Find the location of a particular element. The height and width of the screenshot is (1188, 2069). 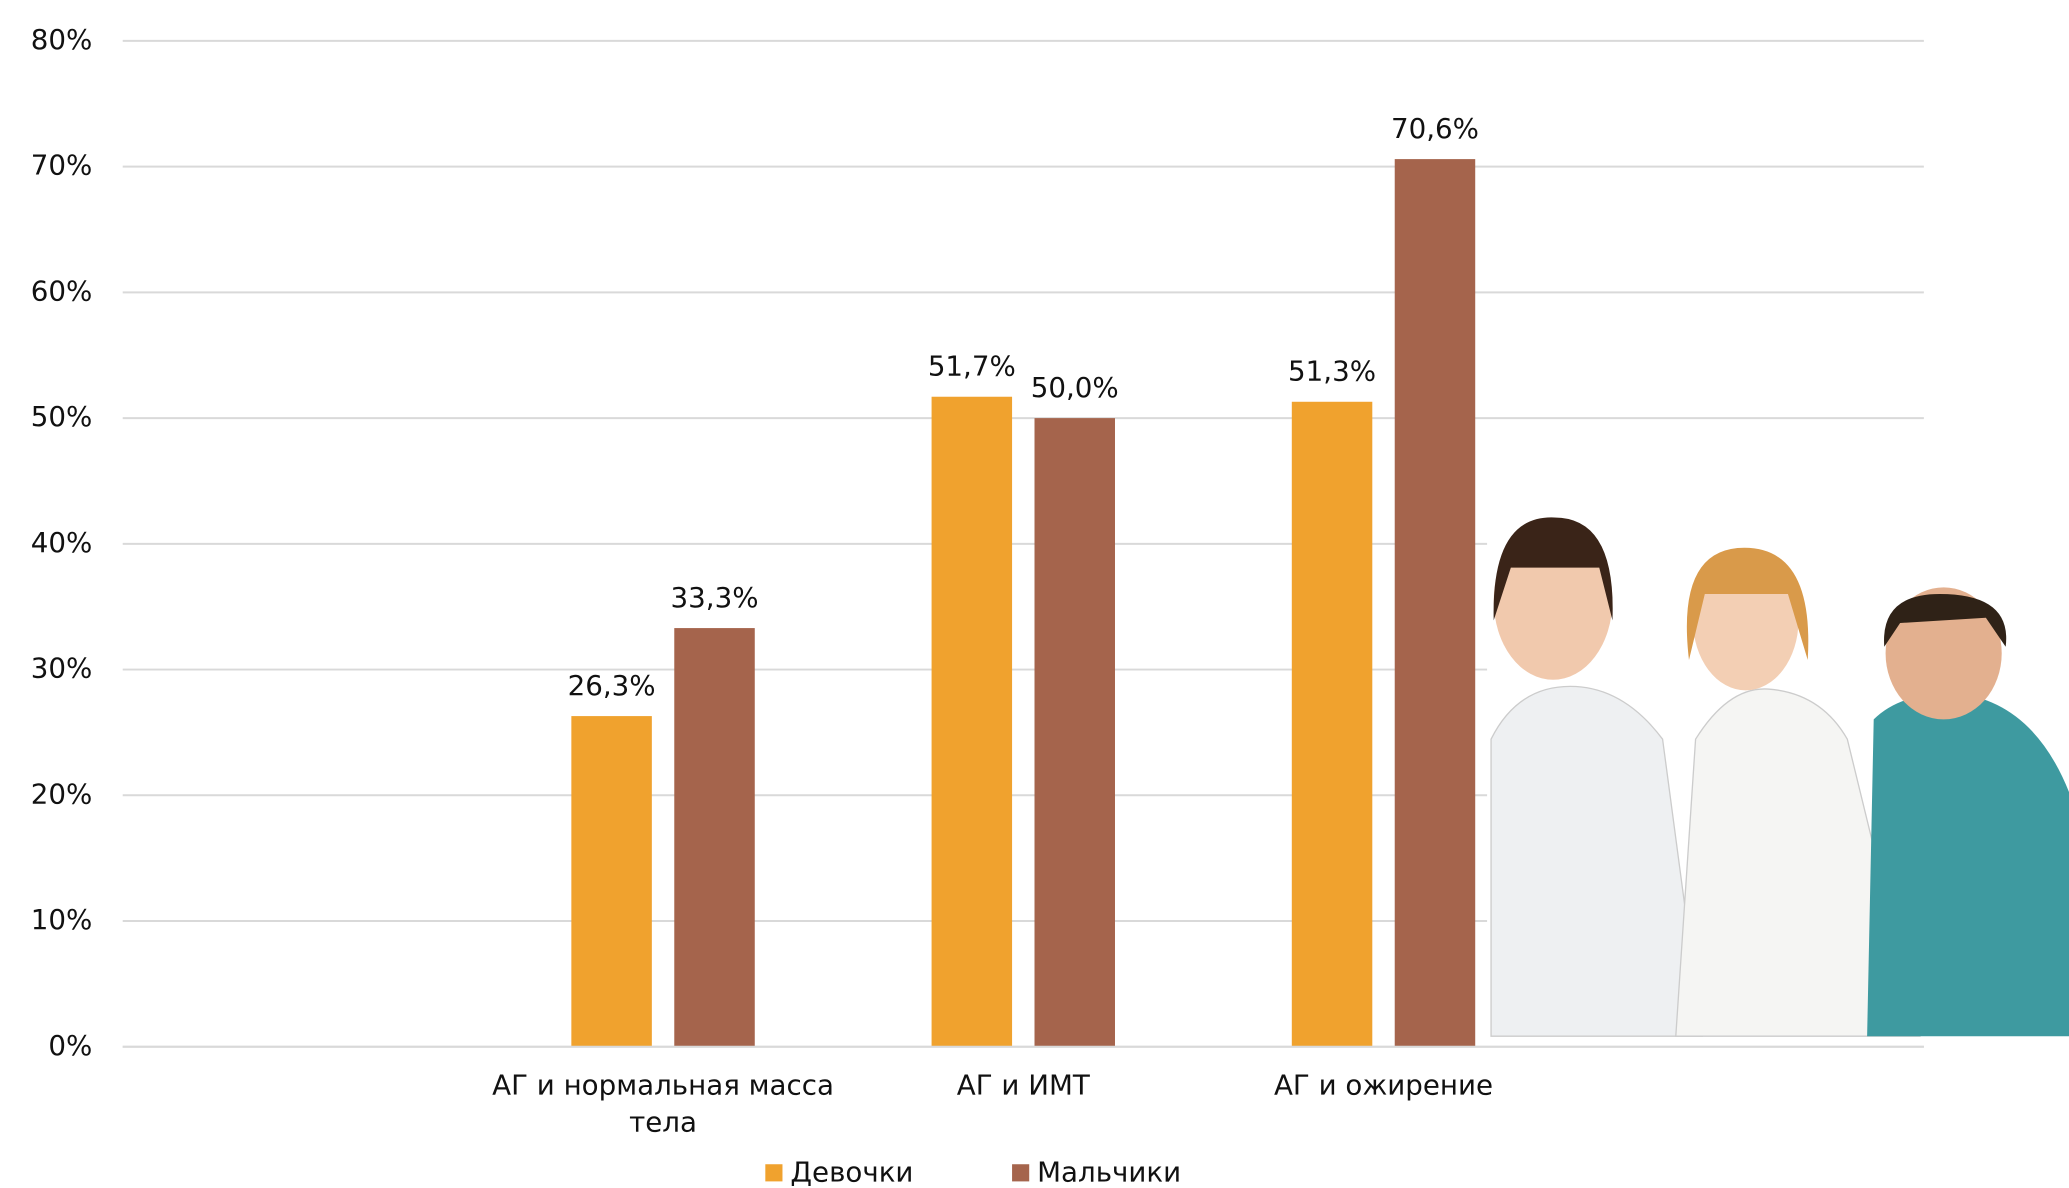

data-label: 51,7% is located at coordinates (972, 366).